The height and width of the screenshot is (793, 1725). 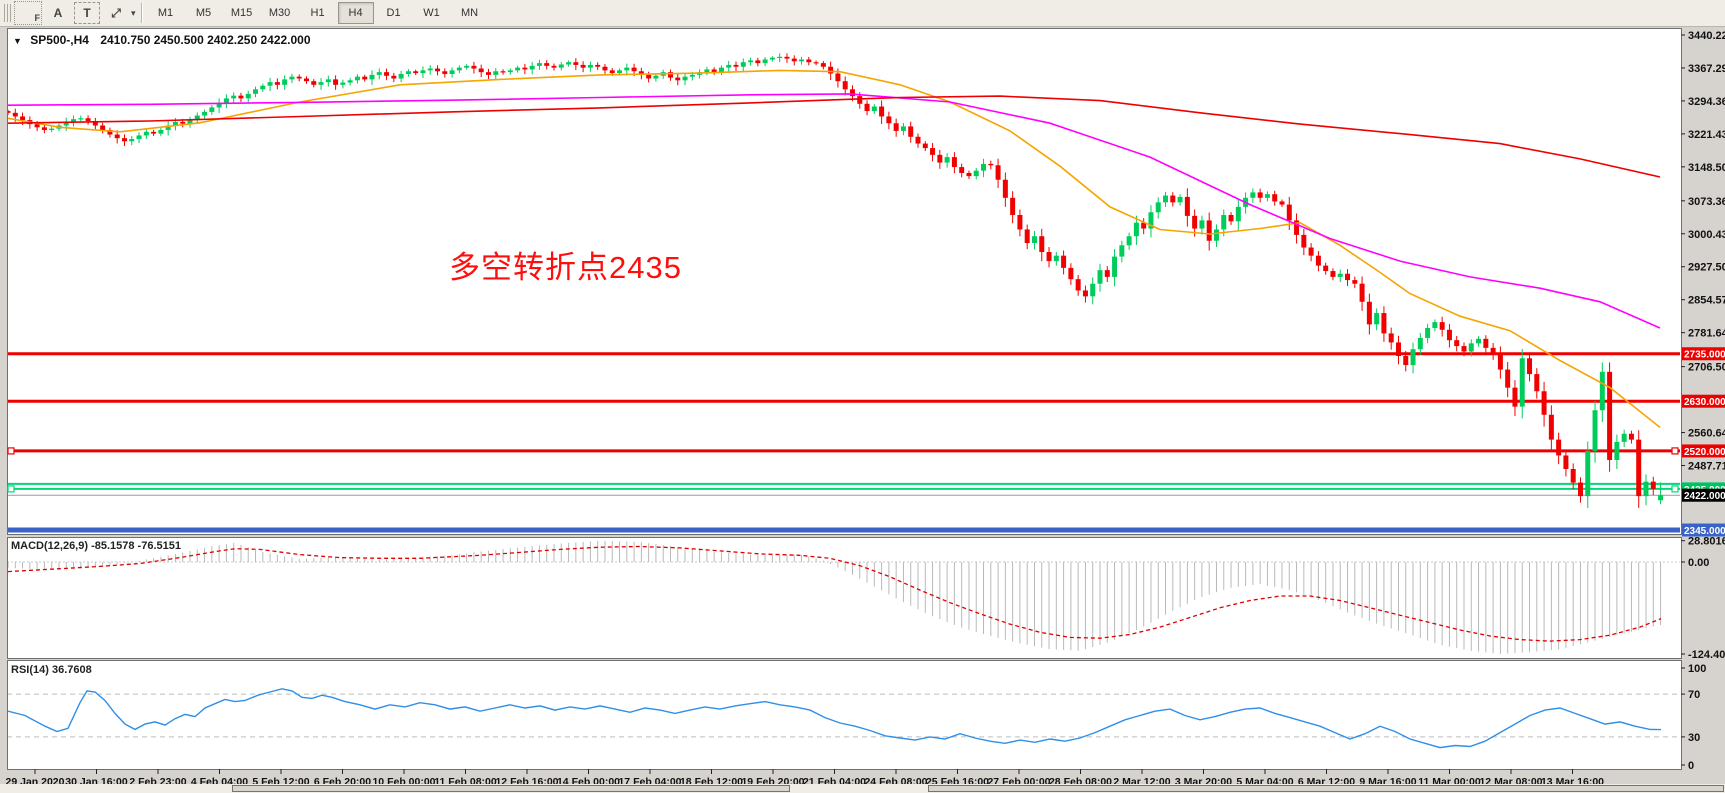 What do you see at coordinates (1698, 563) in the screenshot?
I see `svg-text: 0.00` at bounding box center [1698, 563].